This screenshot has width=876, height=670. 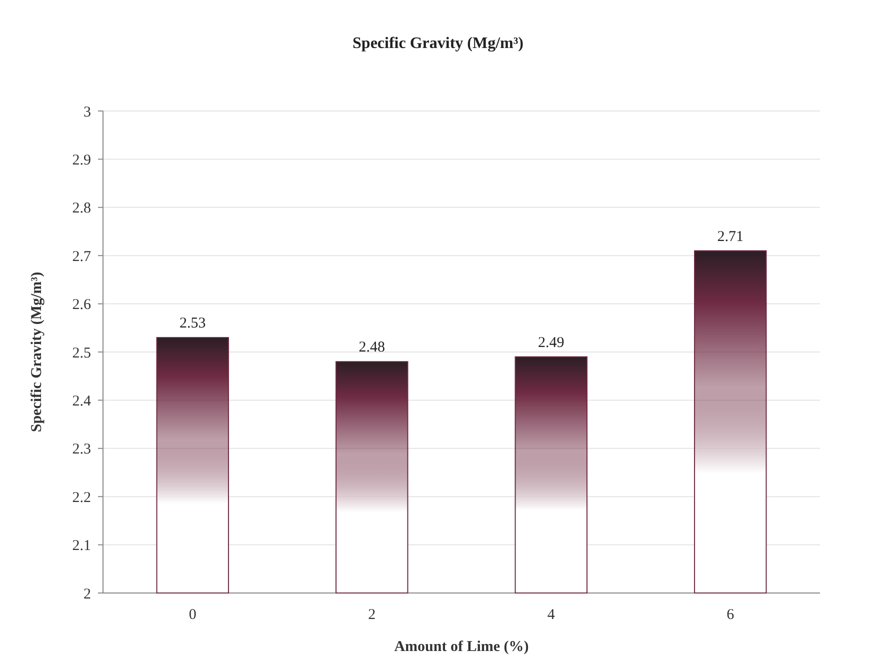 What do you see at coordinates (730, 615) in the screenshot?
I see `x-tick-label: 6` at bounding box center [730, 615].